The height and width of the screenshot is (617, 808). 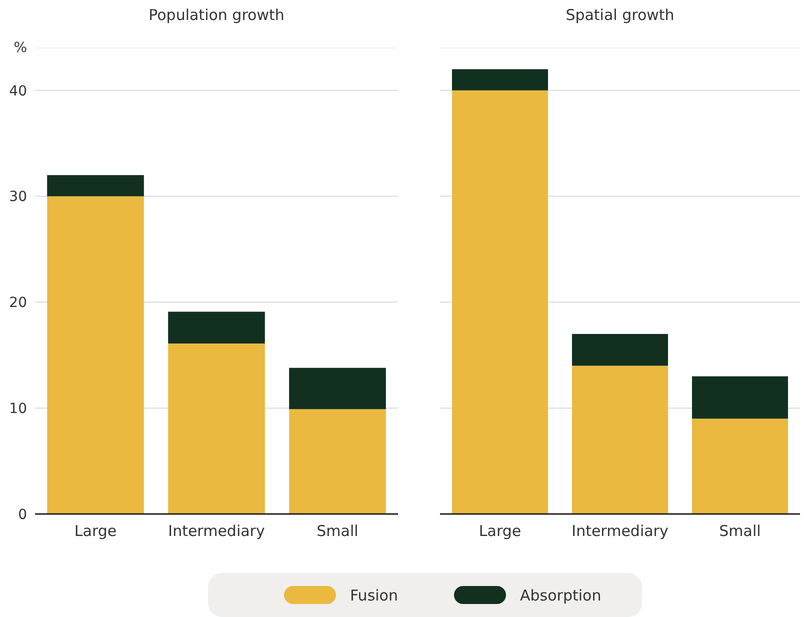 What do you see at coordinates (561, 595) in the screenshot?
I see `legend-label: Absorption` at bounding box center [561, 595].